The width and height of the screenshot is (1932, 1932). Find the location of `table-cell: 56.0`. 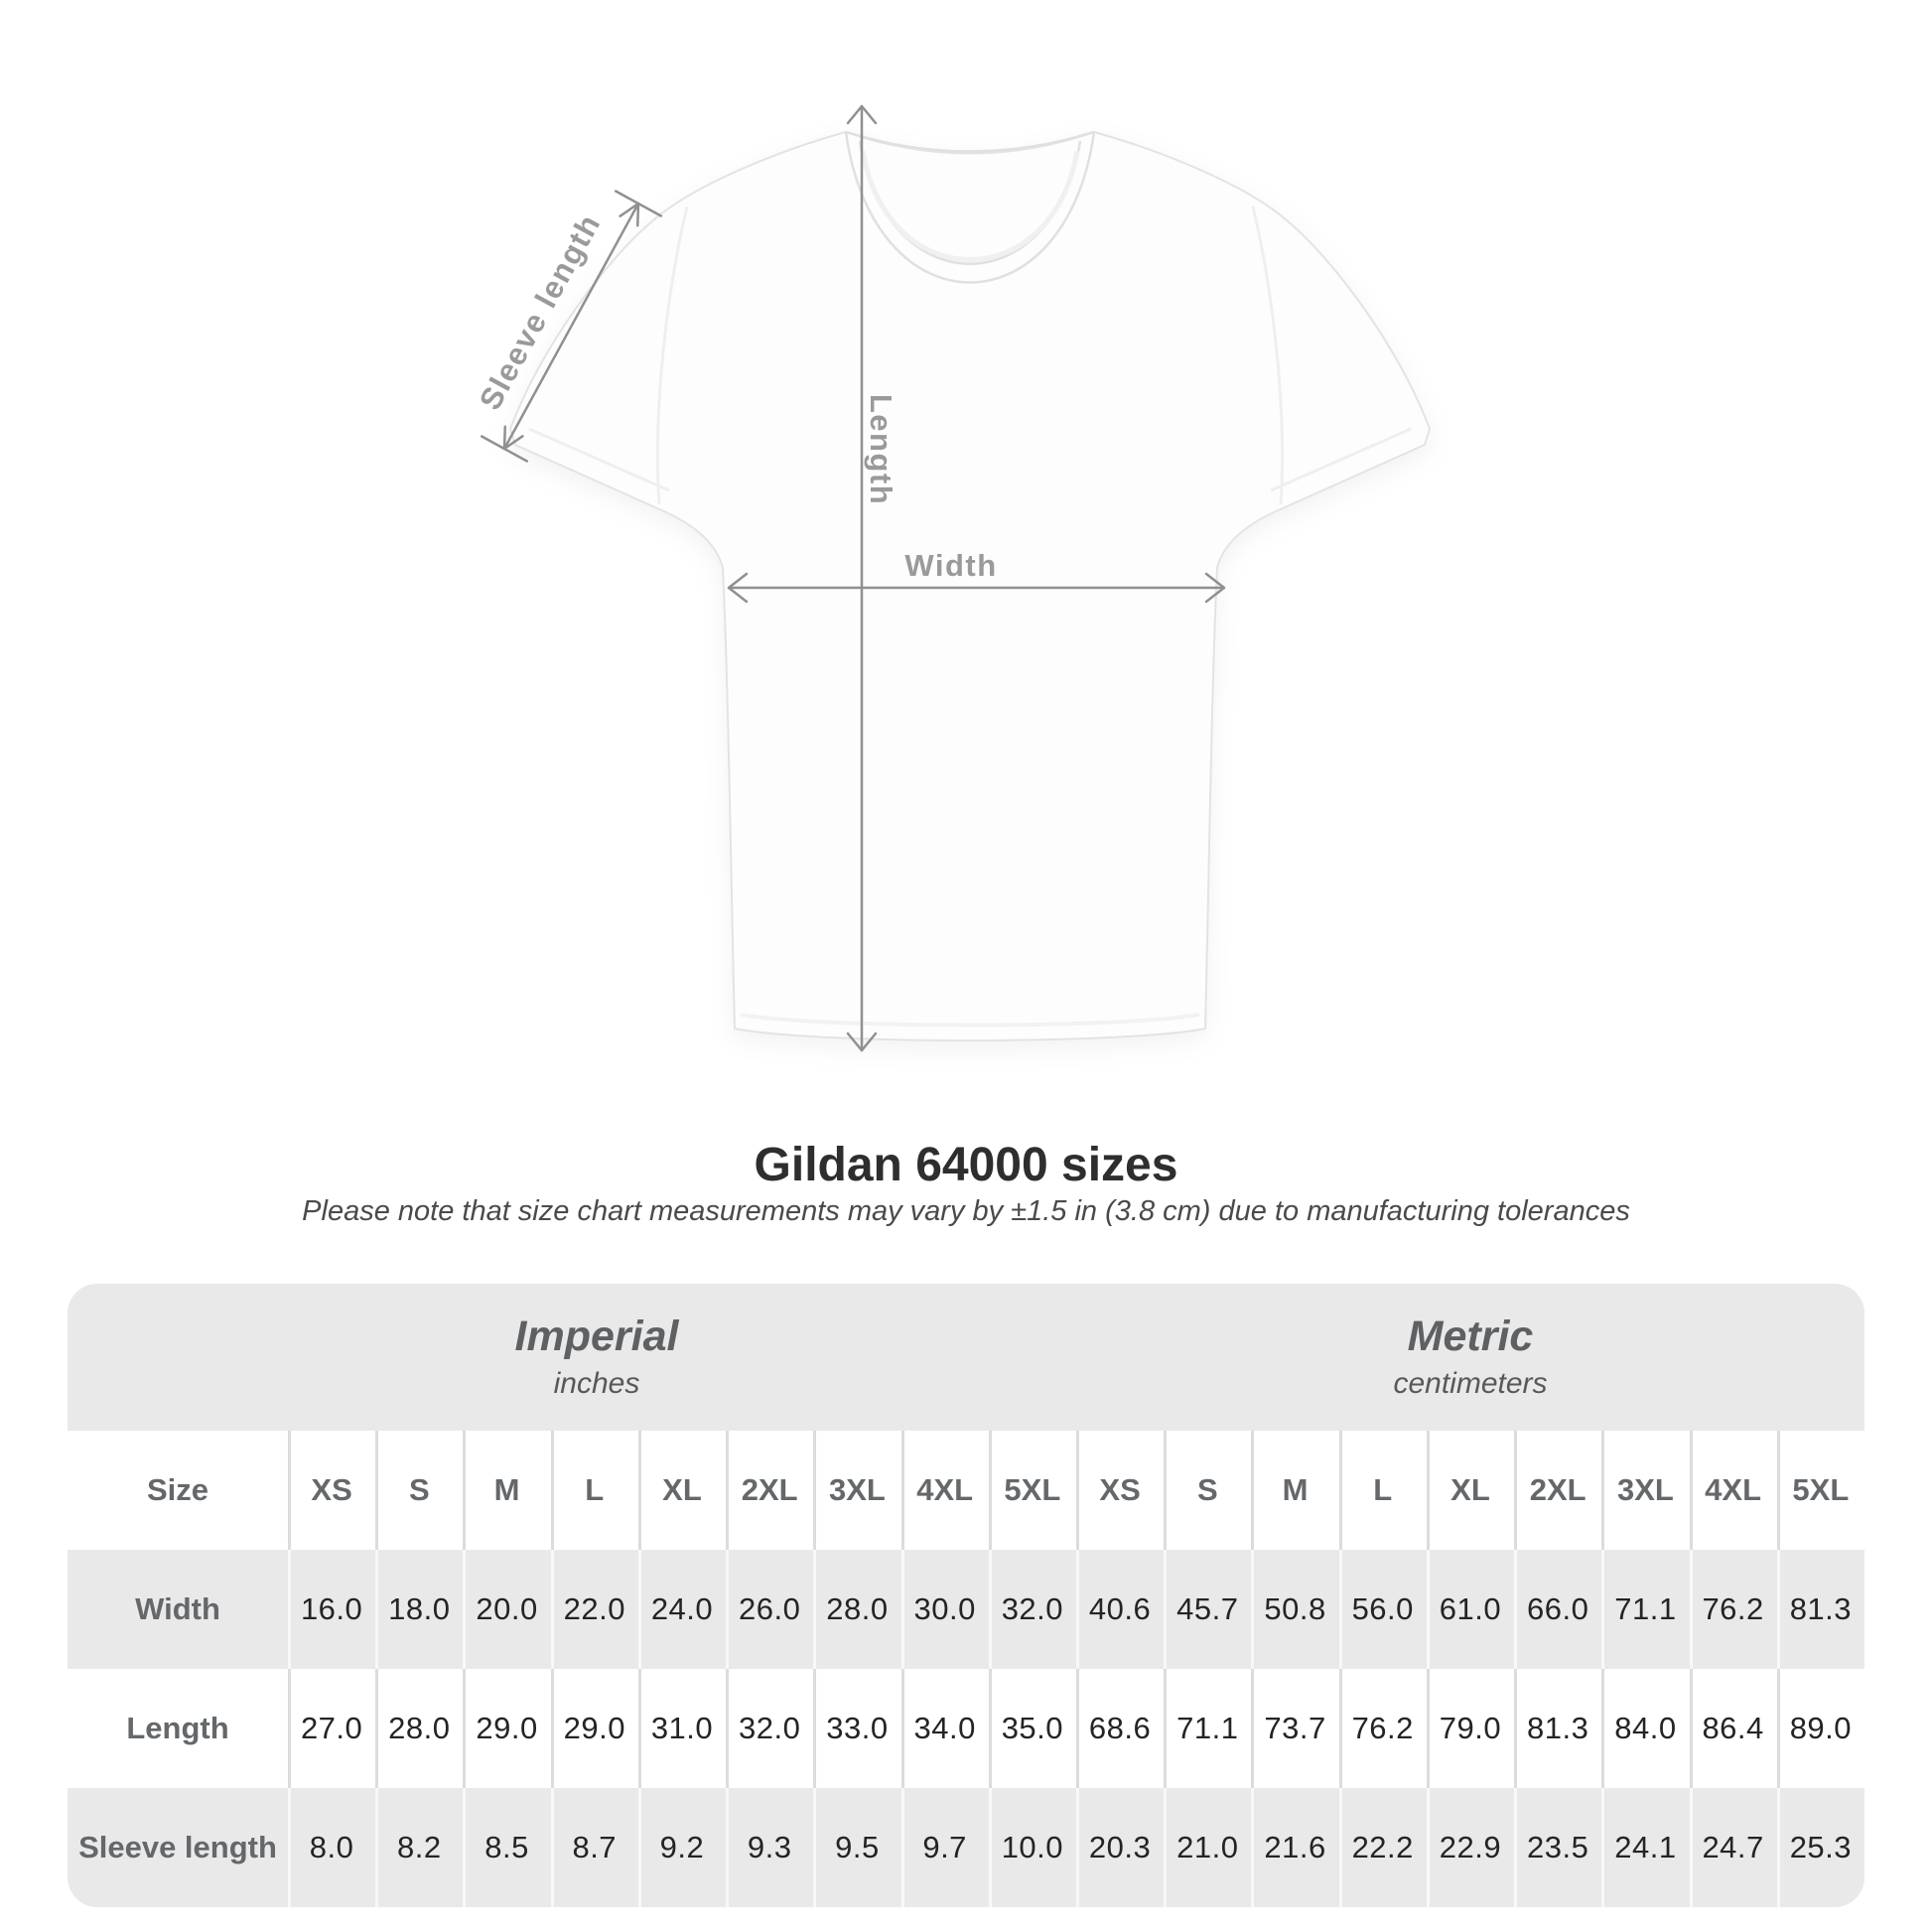

table-cell: 56.0 is located at coordinates (1382, 1610).